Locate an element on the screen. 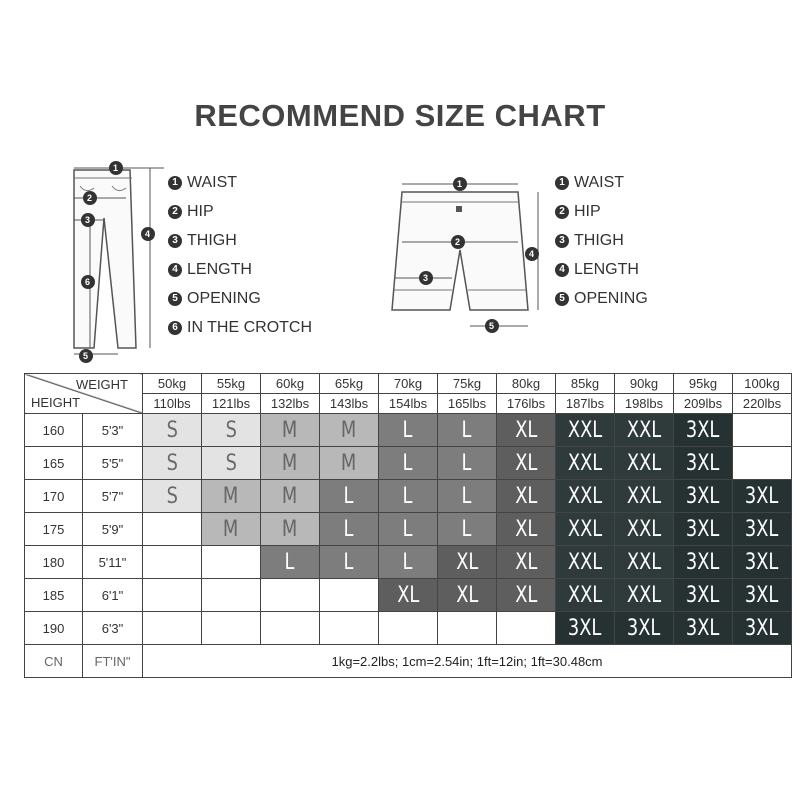 The image size is (800, 800). svg-text: 6 is located at coordinates (87, 282).